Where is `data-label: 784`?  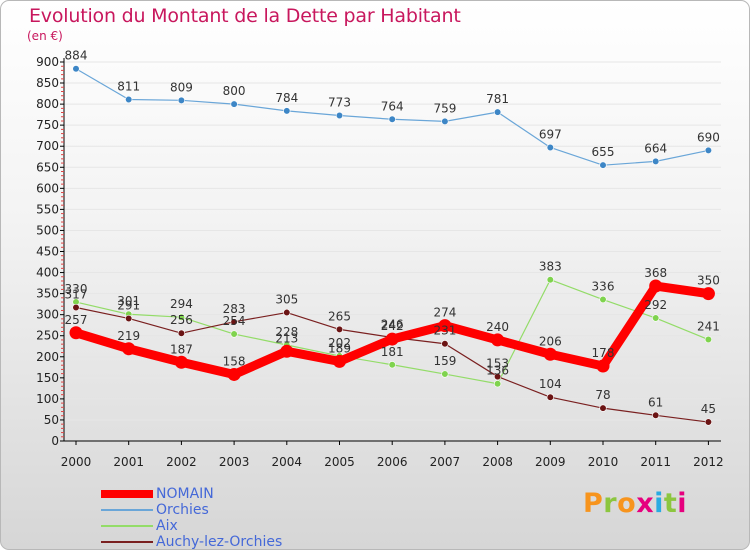
data-label: 784 is located at coordinates (286, 98).